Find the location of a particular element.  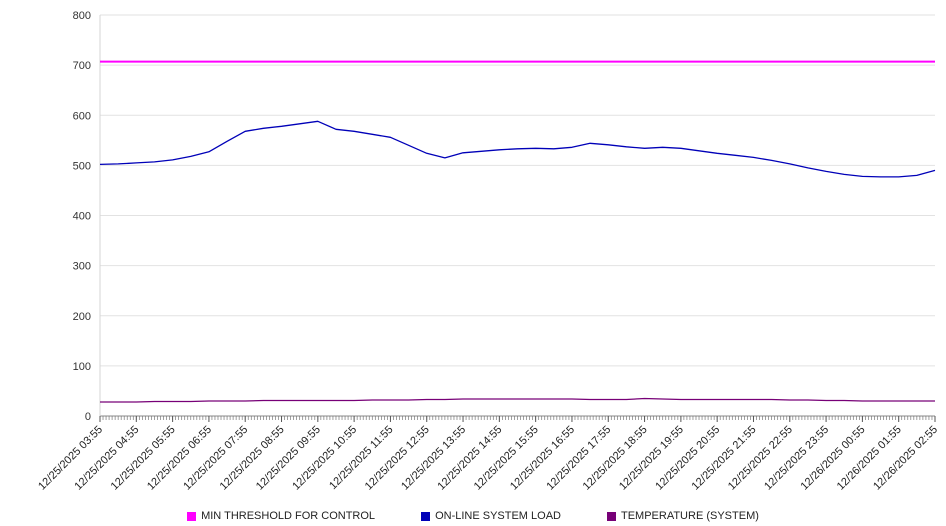

legend-swatch-system-load-icon is located at coordinates (426, 516).